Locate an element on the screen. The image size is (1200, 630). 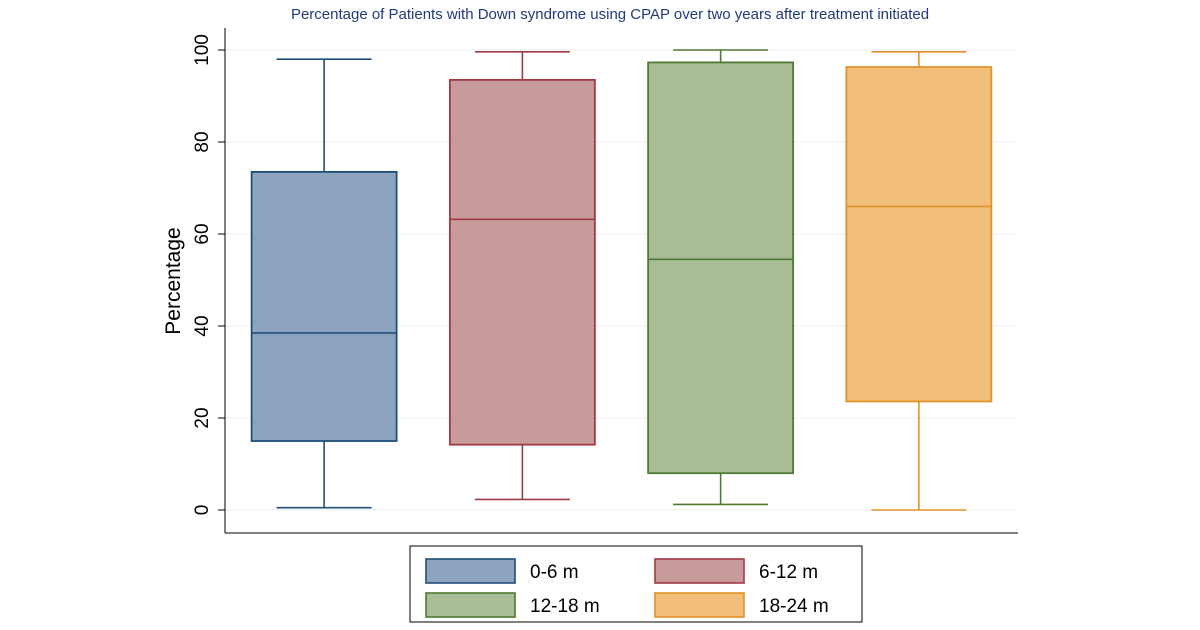
y-tick-label: 20 is located at coordinates (202, 417).